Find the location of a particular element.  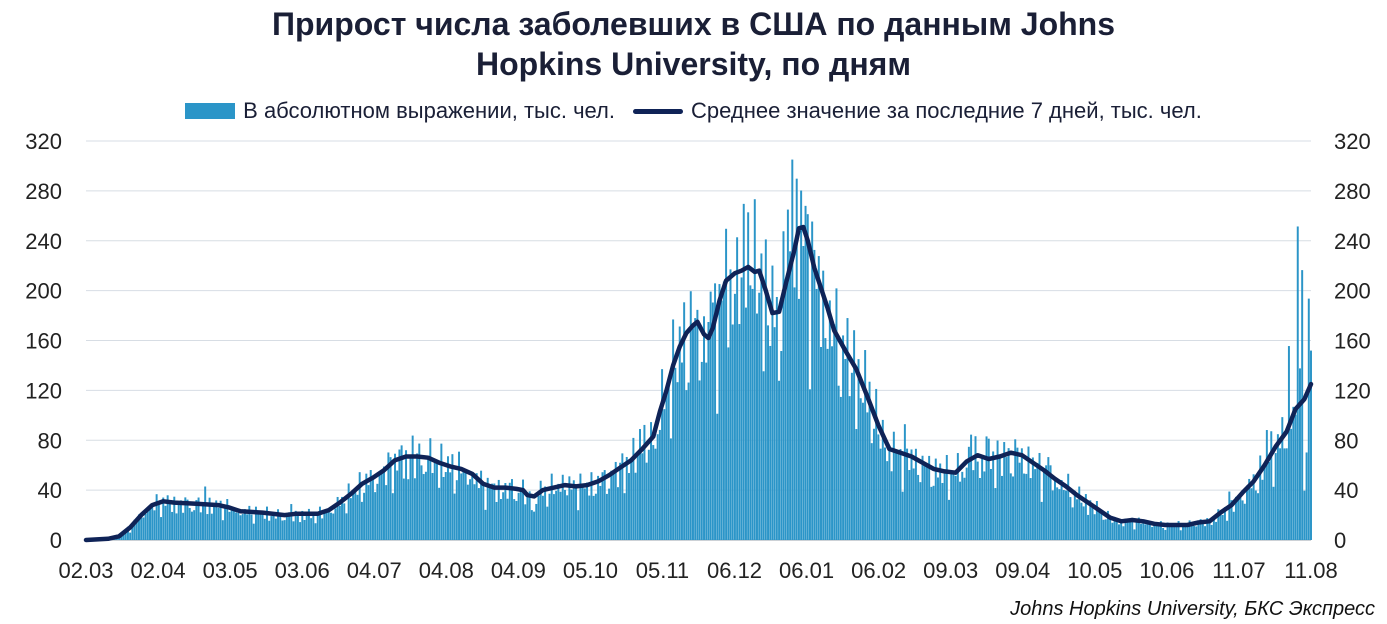

y-tick-label-right: 0 is located at coordinates (1340, 540).